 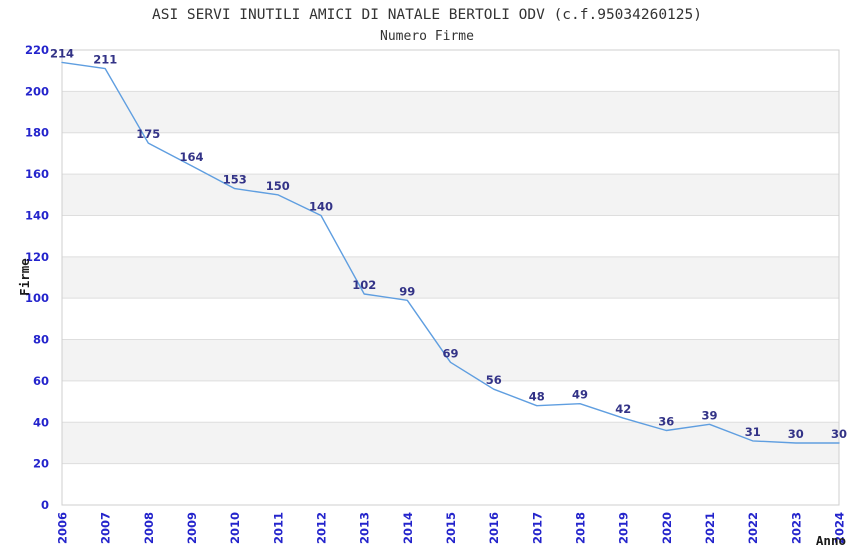 I want to click on data-label: 56, so click(x=494, y=380).